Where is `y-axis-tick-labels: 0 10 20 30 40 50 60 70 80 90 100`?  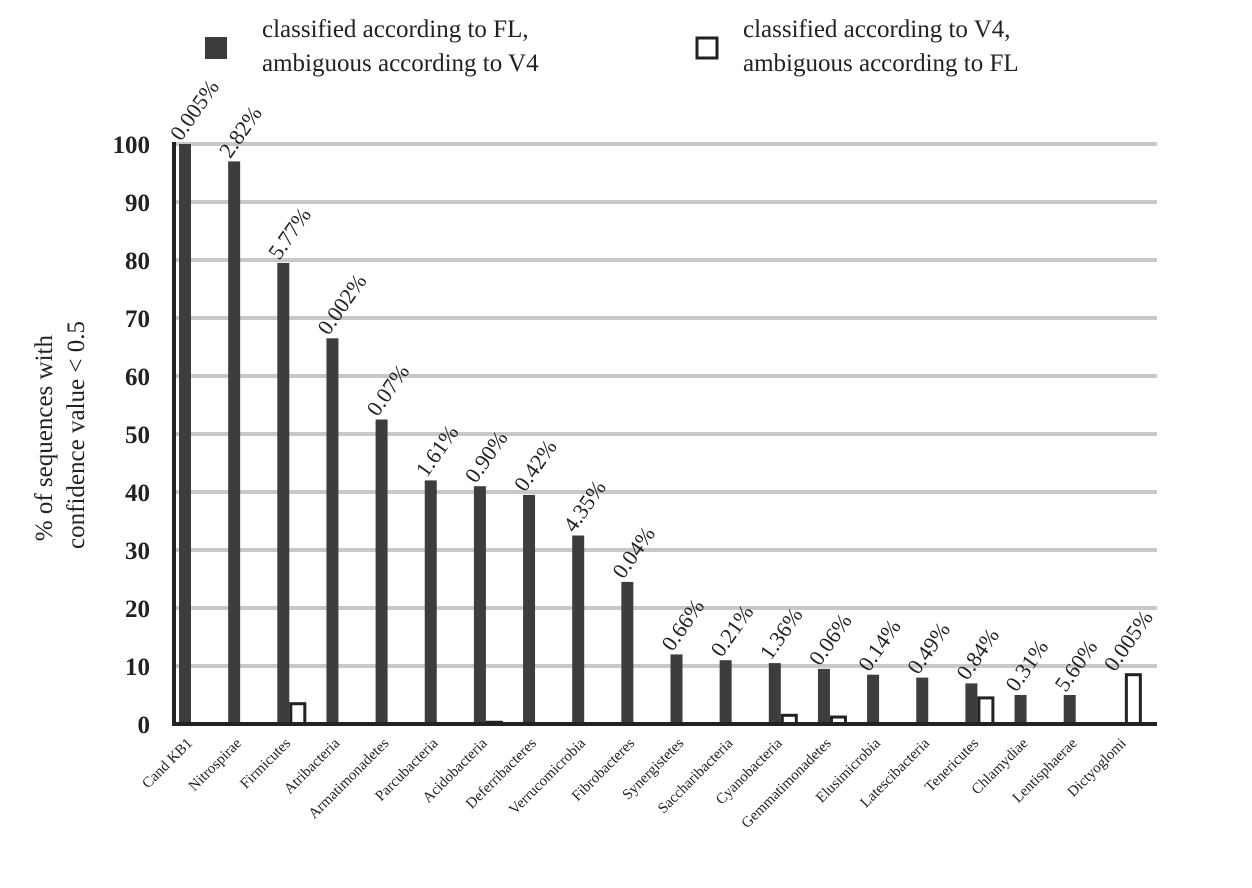
y-axis-tick-labels: 0 10 20 30 40 50 60 70 80 90 100 is located at coordinates (132, 435).